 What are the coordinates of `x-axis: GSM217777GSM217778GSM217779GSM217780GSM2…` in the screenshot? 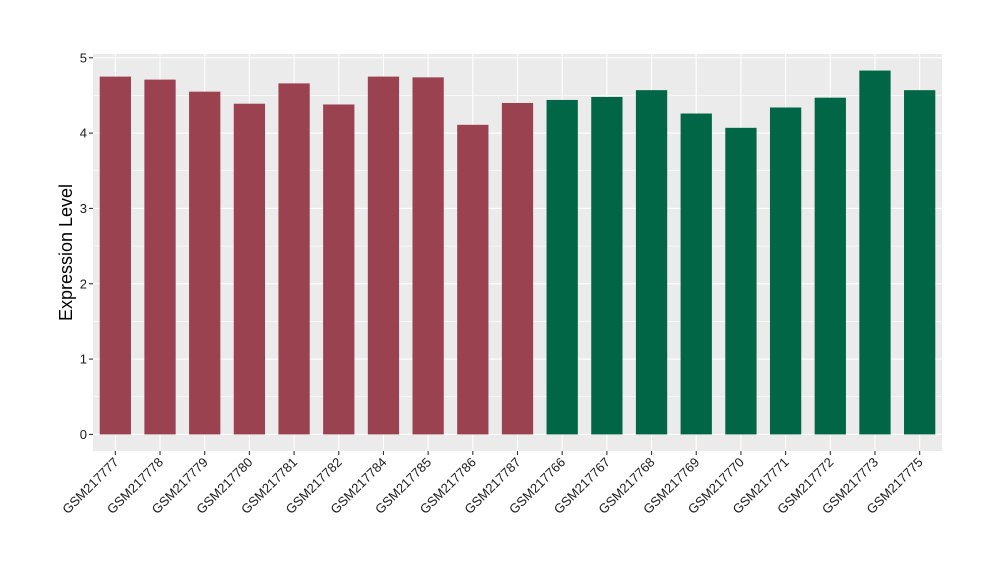 It's located at (492, 484).